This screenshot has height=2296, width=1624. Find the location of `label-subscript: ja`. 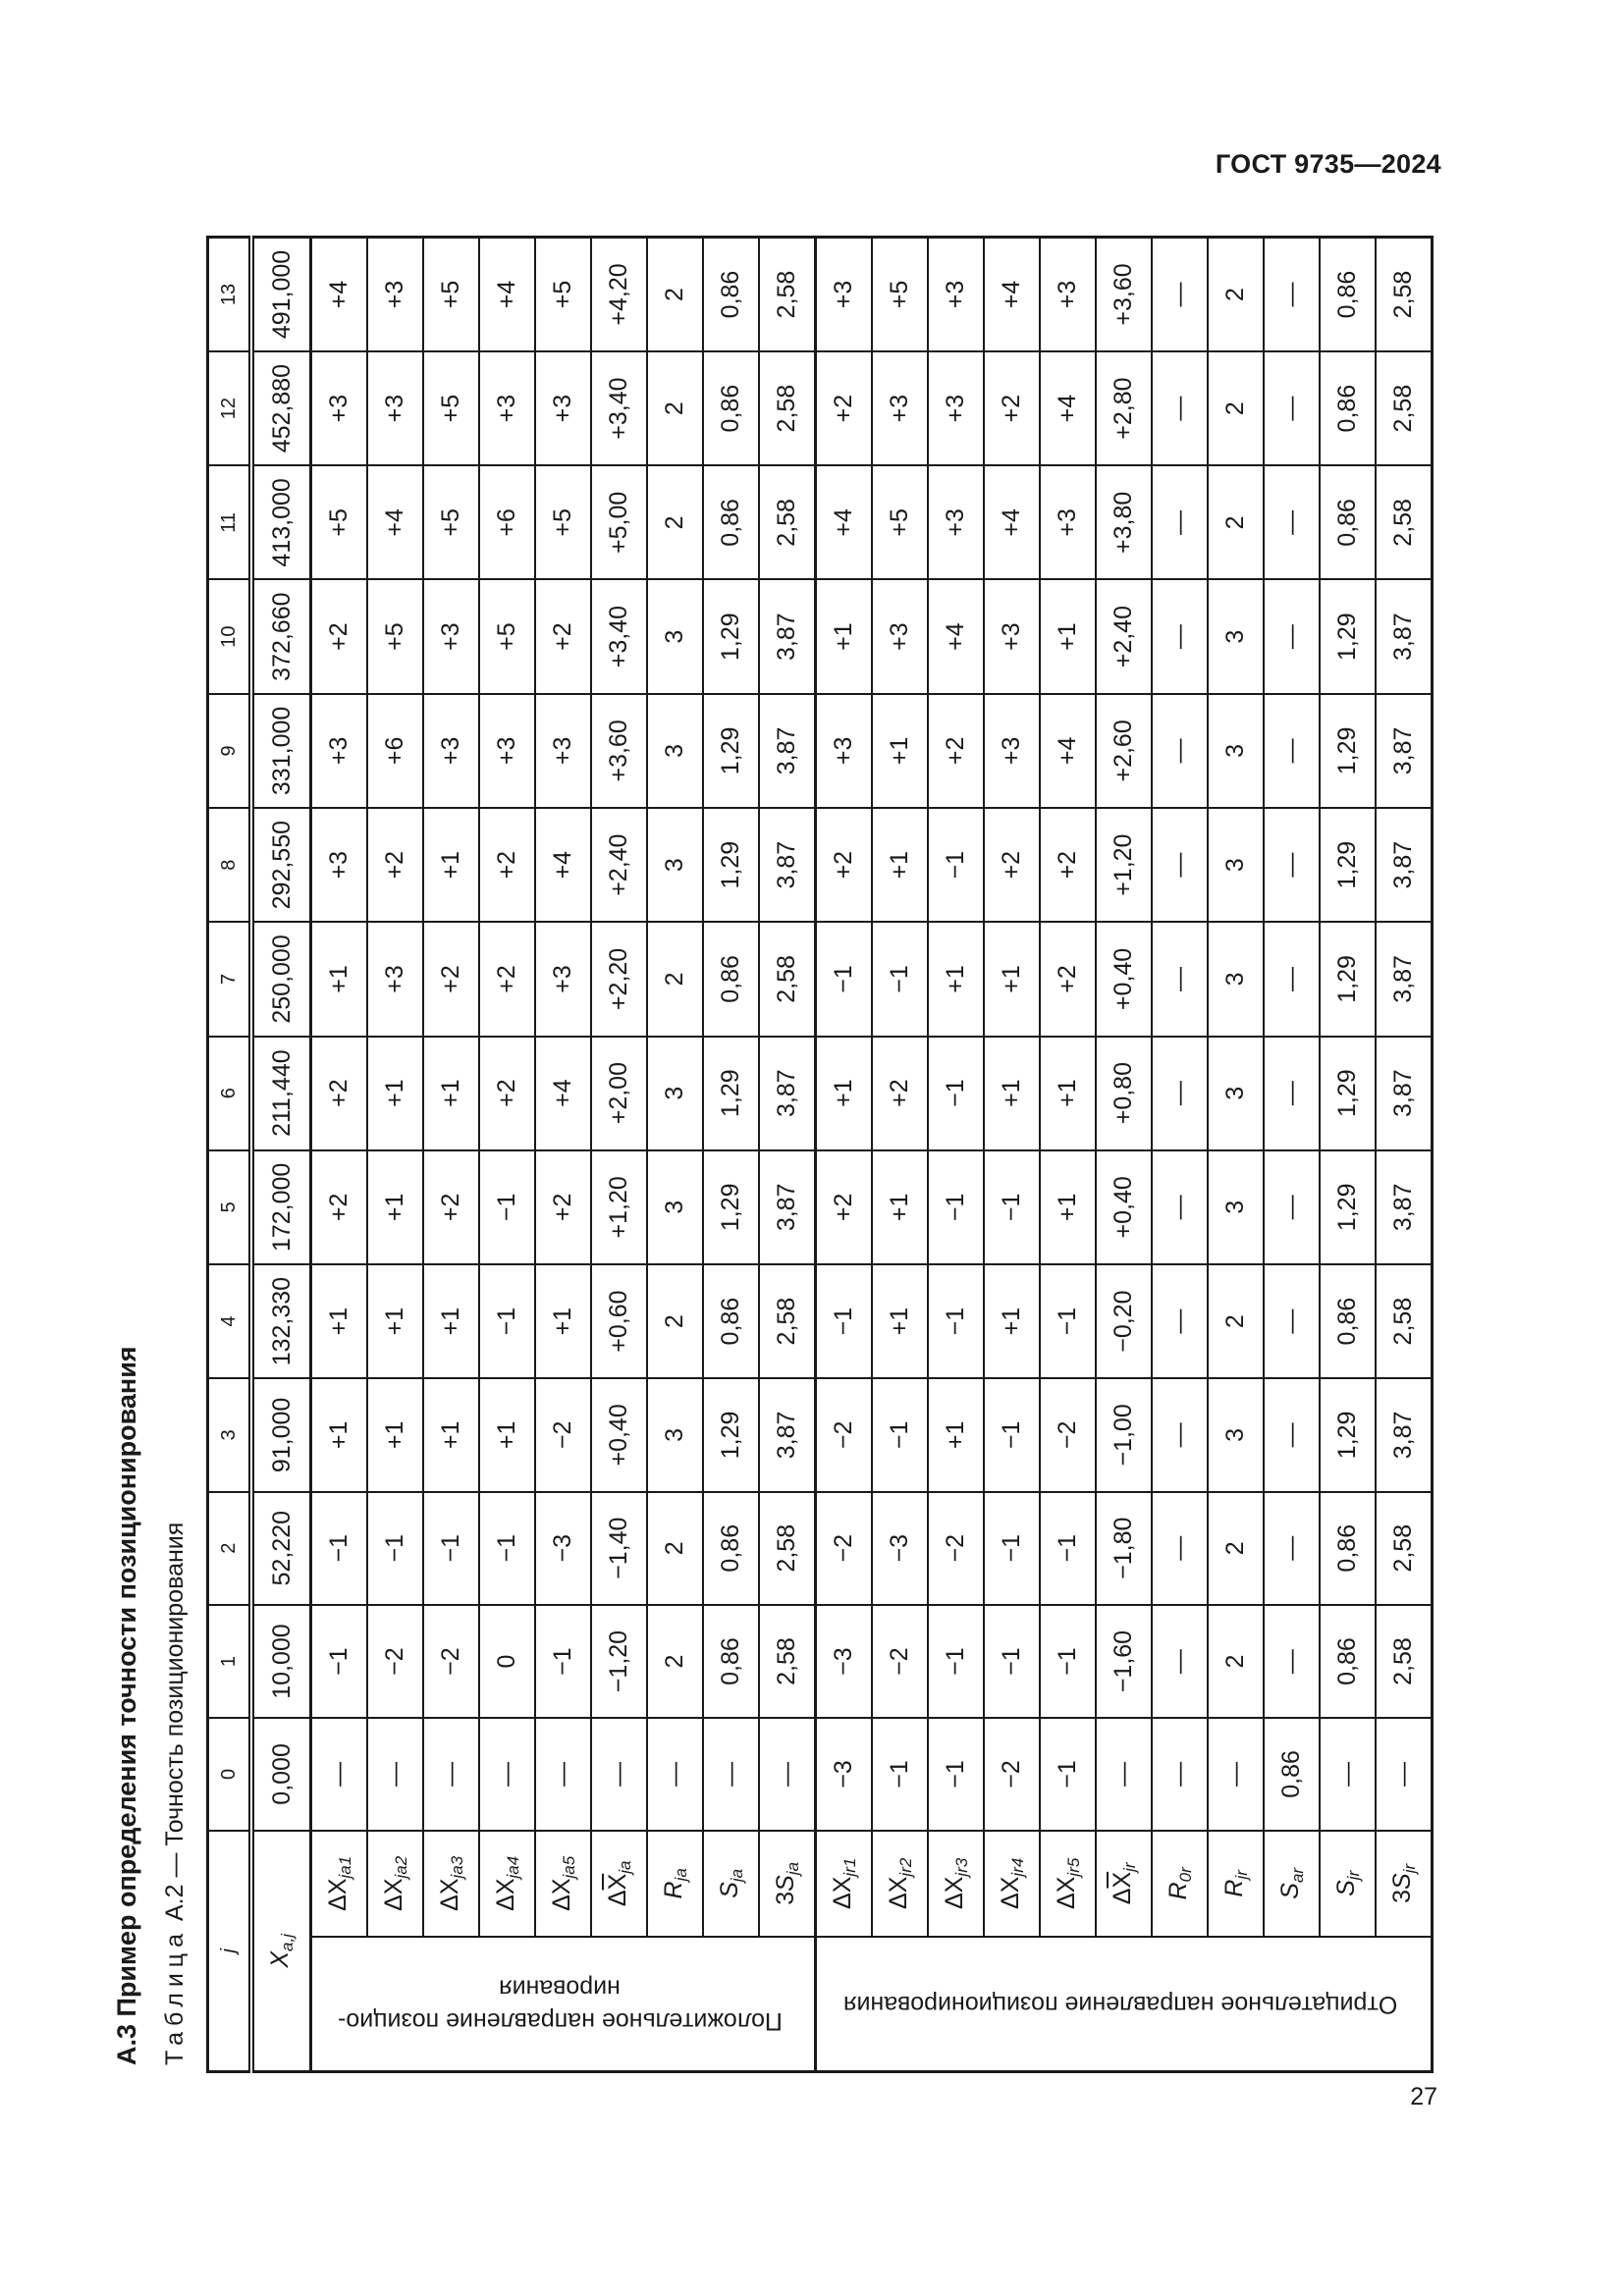

label-subscript: ja is located at coordinates (792, 1869).